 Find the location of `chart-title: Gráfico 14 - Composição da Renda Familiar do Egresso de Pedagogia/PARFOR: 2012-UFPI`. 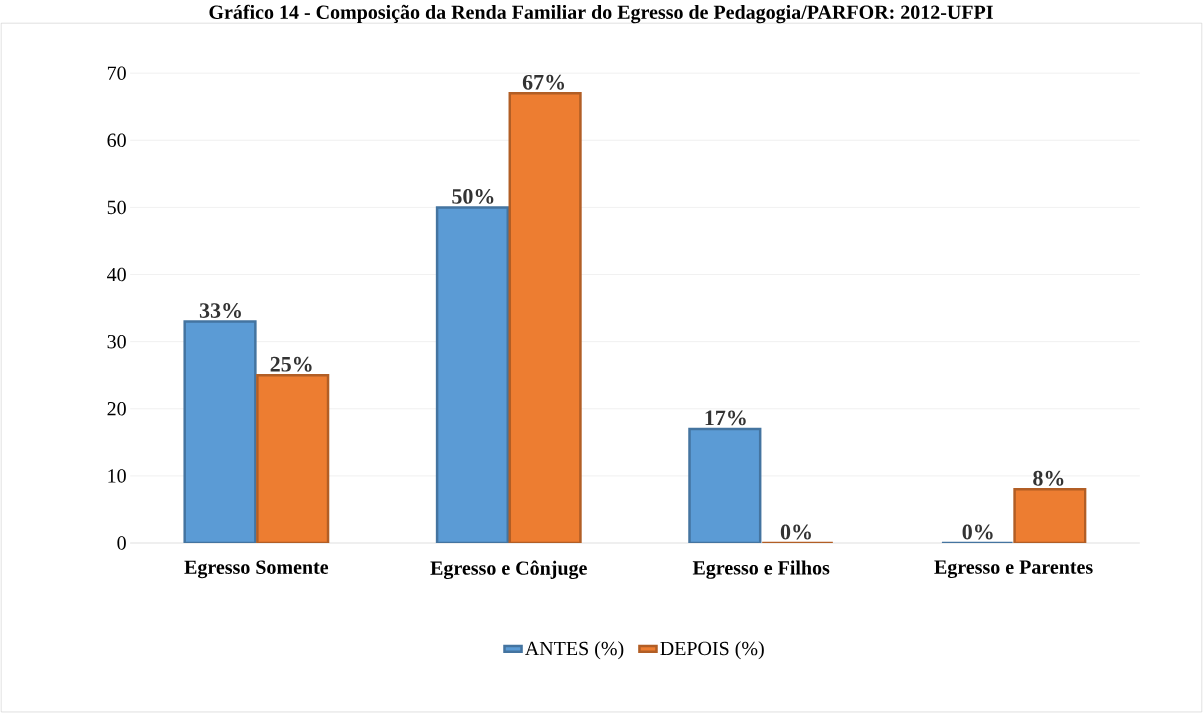

chart-title: Gráfico 14 - Composição da Renda Familiar do Egresso de Pedagogia/PARFOR: 2012-UFPI is located at coordinates (601, 14).